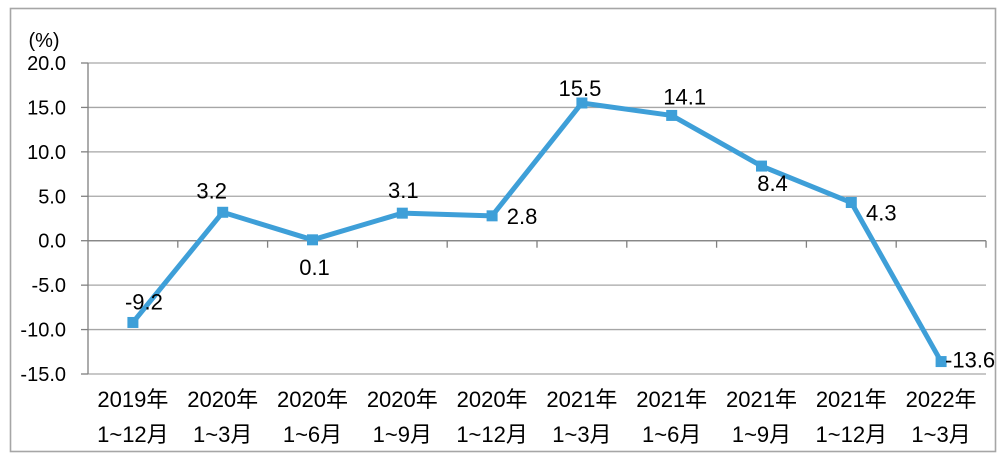  Describe the element at coordinates (43, 41) in the screenshot. I see `y-axis-unit-label: (%)` at that location.